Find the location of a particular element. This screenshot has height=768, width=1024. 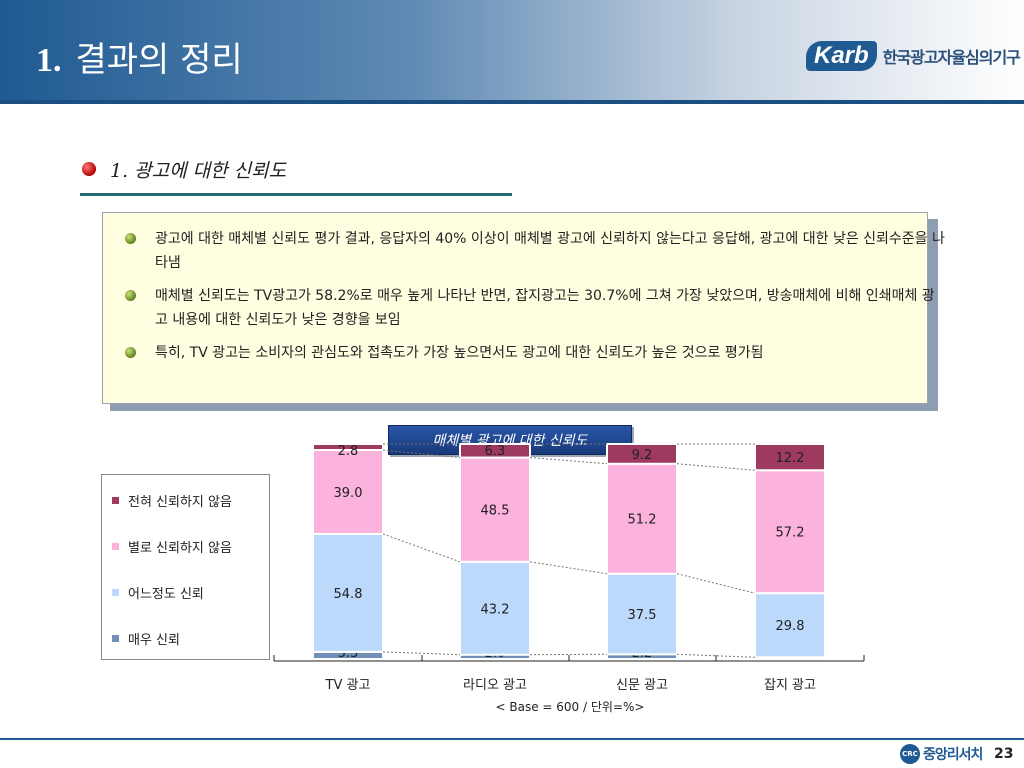

page-title-text: 결과의 정리 is located at coordinates (159, 60).